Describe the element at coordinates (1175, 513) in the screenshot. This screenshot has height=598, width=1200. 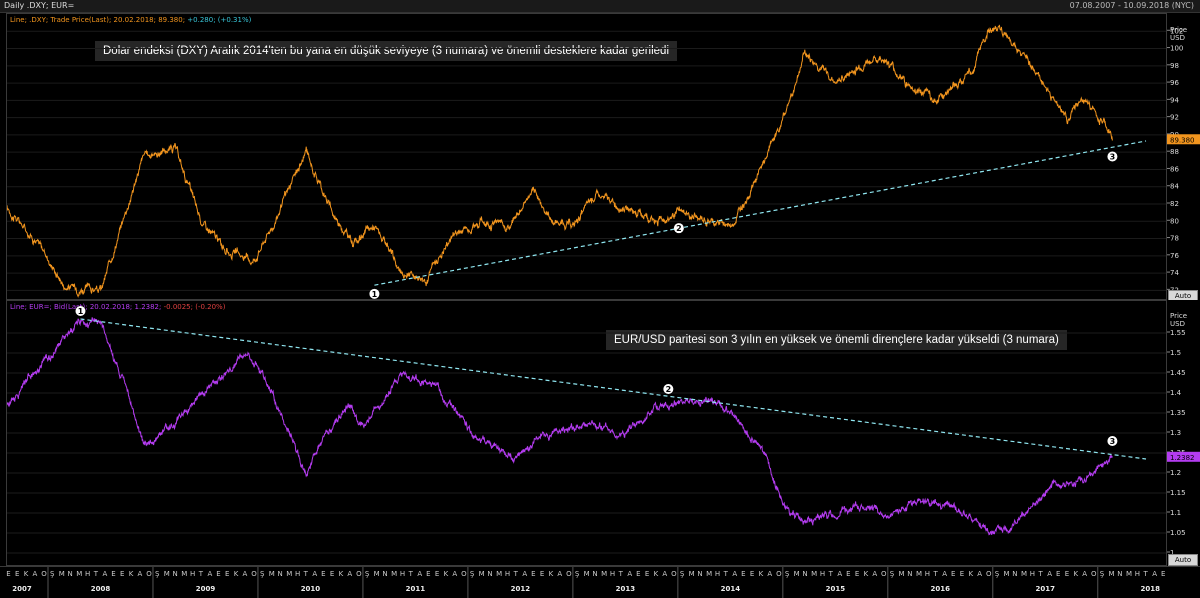
I see `eur-ytick-label: 1.1` at that location.